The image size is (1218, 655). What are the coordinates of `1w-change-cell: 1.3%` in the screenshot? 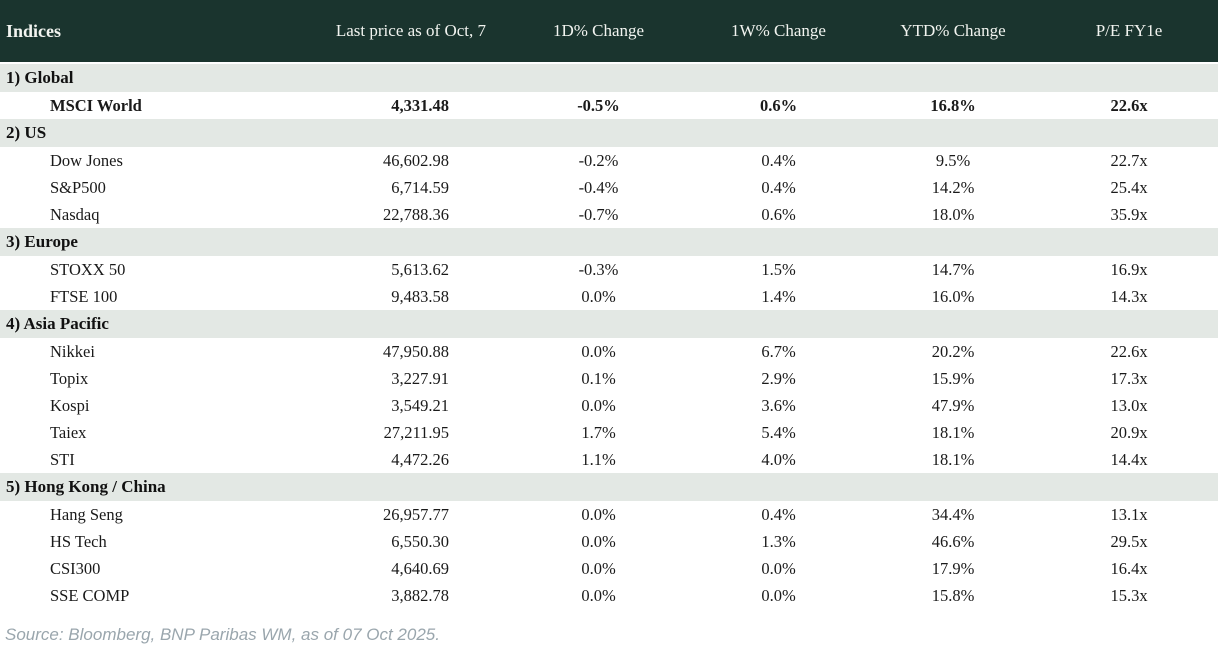 It's located at (778, 541).